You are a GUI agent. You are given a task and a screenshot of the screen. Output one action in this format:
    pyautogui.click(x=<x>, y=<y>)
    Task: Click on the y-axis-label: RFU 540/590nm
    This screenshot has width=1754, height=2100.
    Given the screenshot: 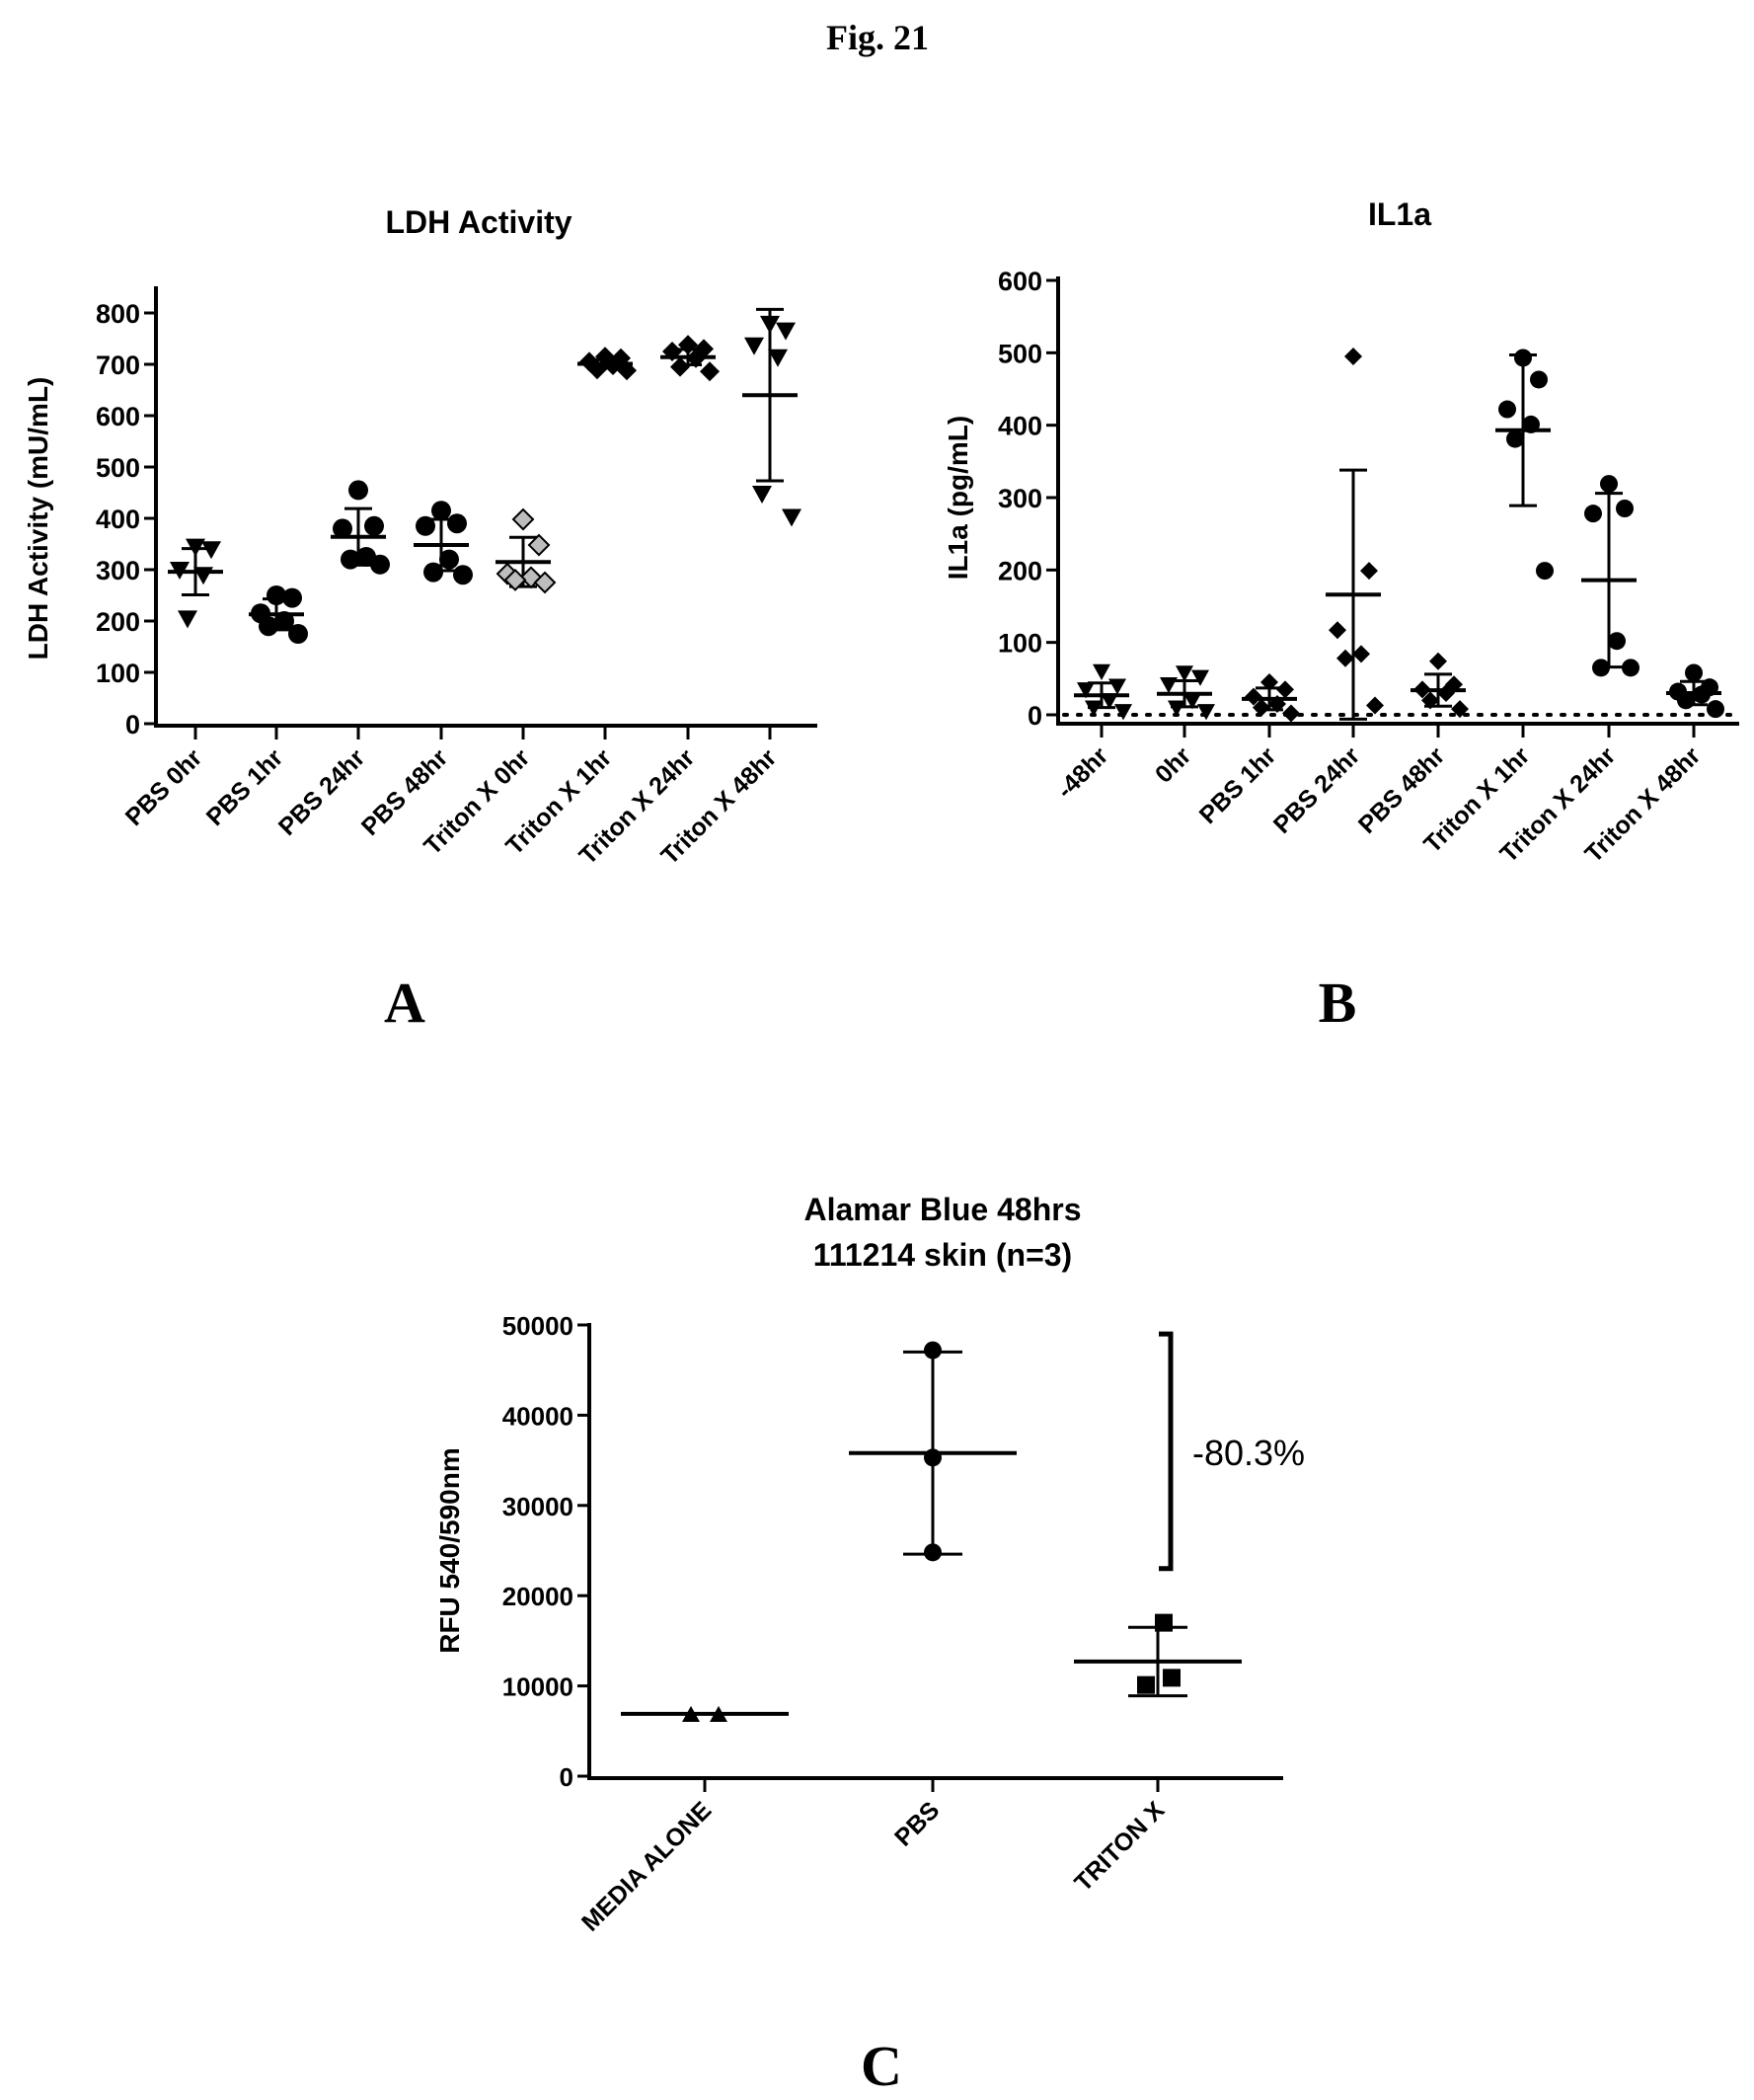 What is the action you would take?
    pyautogui.click(x=449, y=1551)
    